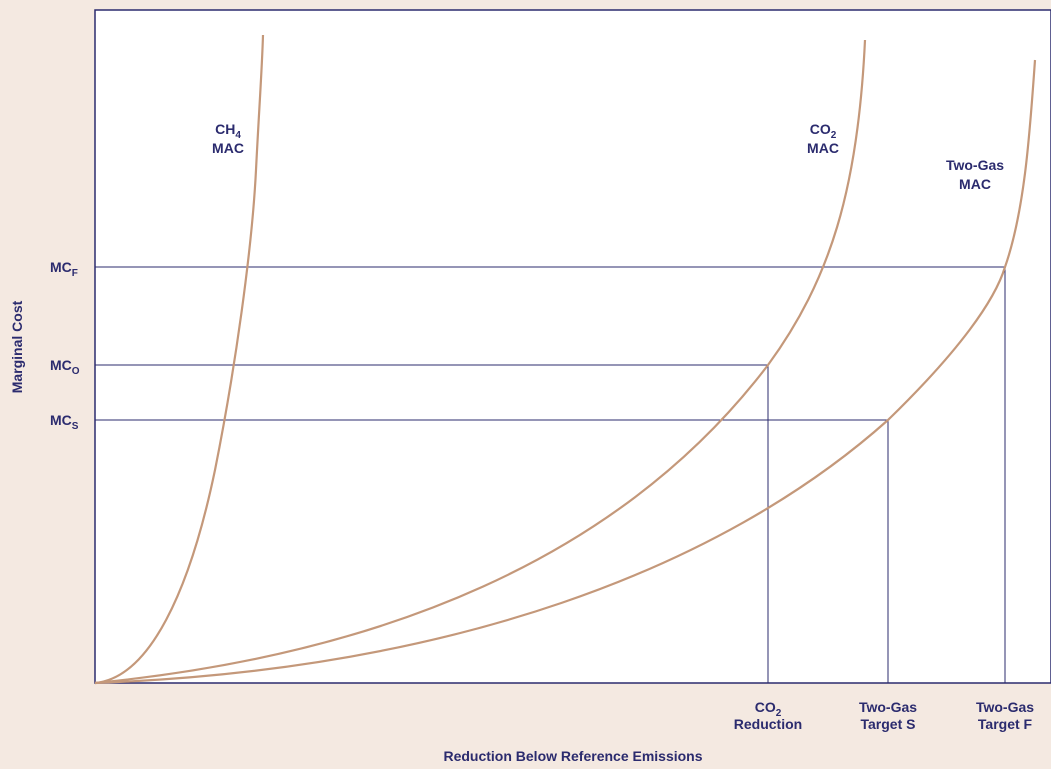 The height and width of the screenshot is (769, 1051). Describe the element at coordinates (572, 756) in the screenshot. I see `x-axis-title: Reduction Below Reference Emissions` at that location.